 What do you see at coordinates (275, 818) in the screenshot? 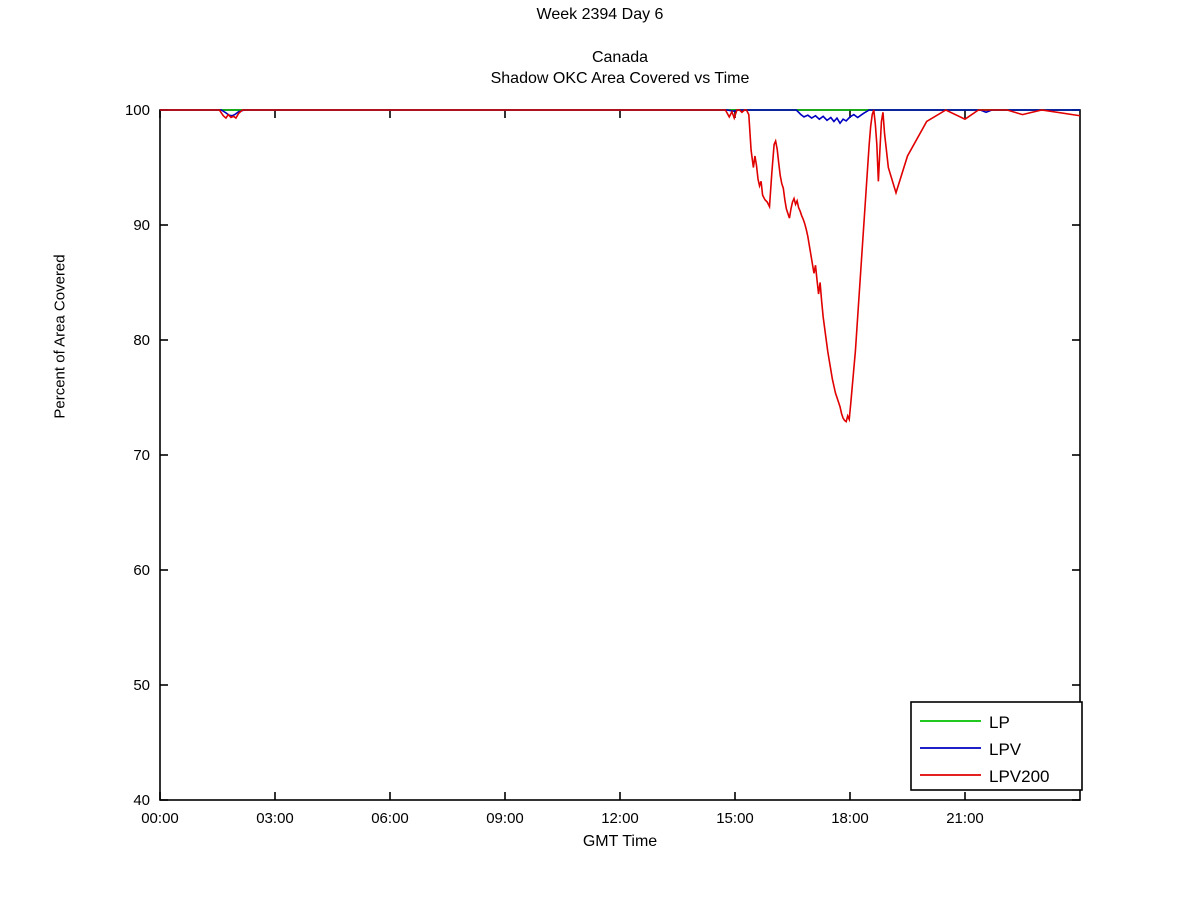
I see `x-tick-label: 03:00` at bounding box center [275, 818].